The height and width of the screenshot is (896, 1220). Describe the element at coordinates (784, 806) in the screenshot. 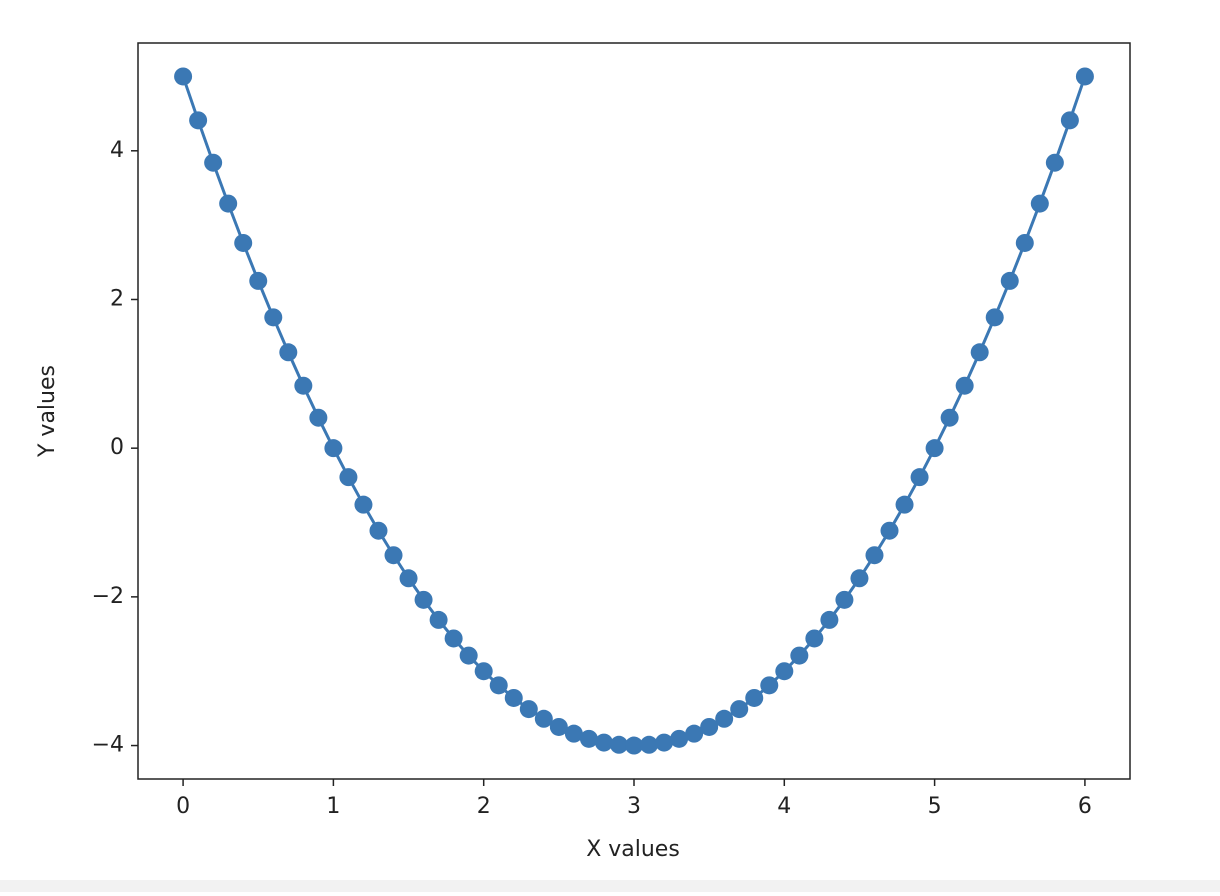

I see `x-tick-label: 4` at that location.